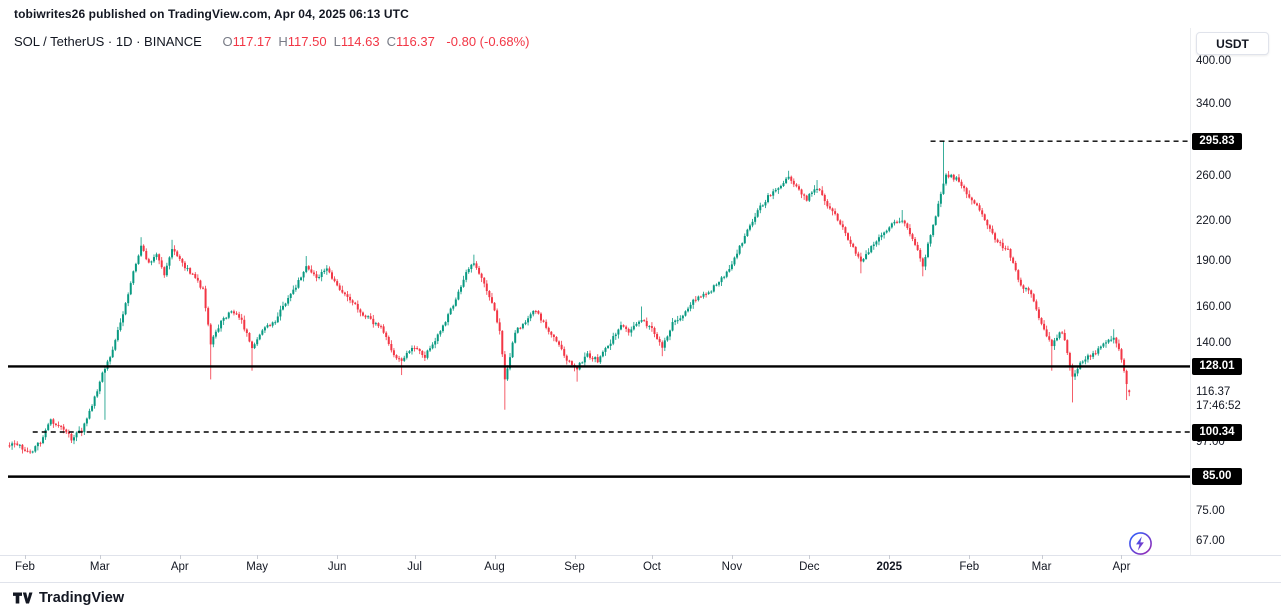 This screenshot has height=615, width=1281. I want to click on price-tick-label: 140.00, so click(1214, 342).